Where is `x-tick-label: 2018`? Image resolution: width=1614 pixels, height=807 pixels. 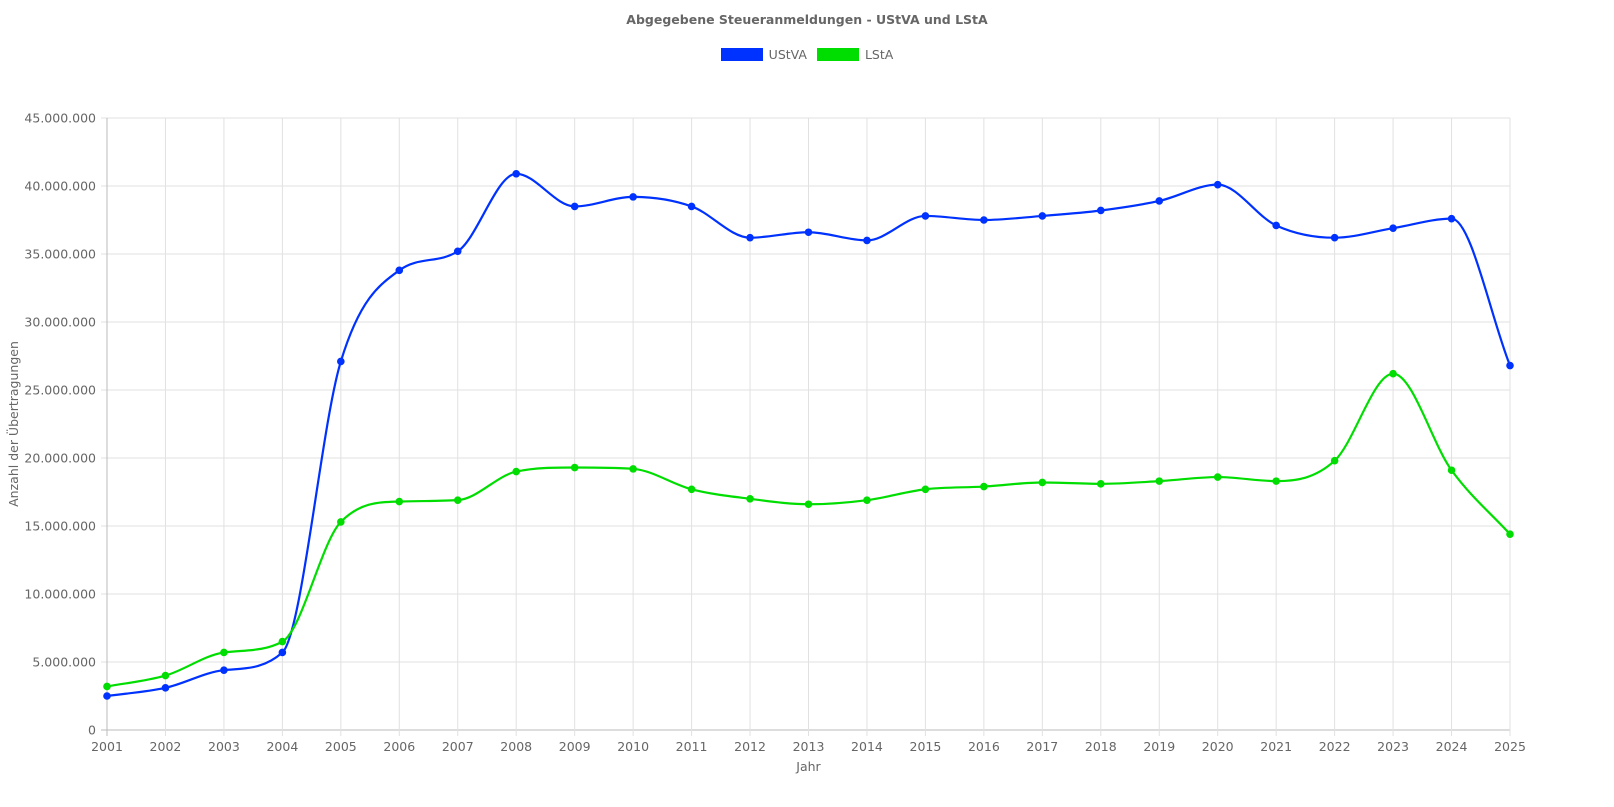
x-tick-label: 2018 is located at coordinates (1101, 746).